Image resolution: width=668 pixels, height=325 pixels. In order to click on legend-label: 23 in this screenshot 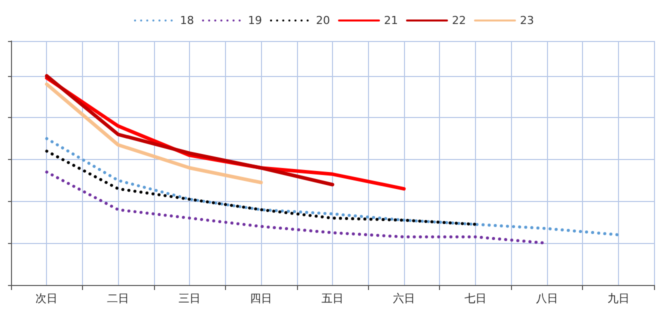, I will do `click(527, 20)`.